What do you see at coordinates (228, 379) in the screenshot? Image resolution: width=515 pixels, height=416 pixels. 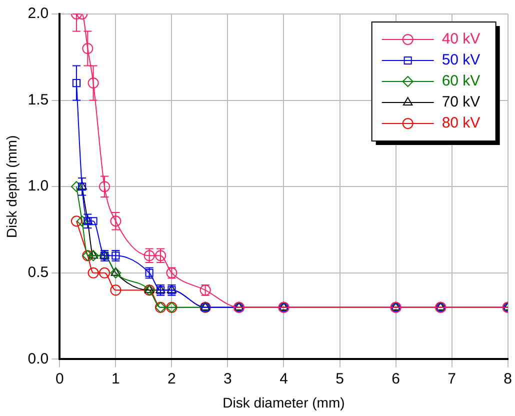 I see `x-tick-label: 3` at bounding box center [228, 379].